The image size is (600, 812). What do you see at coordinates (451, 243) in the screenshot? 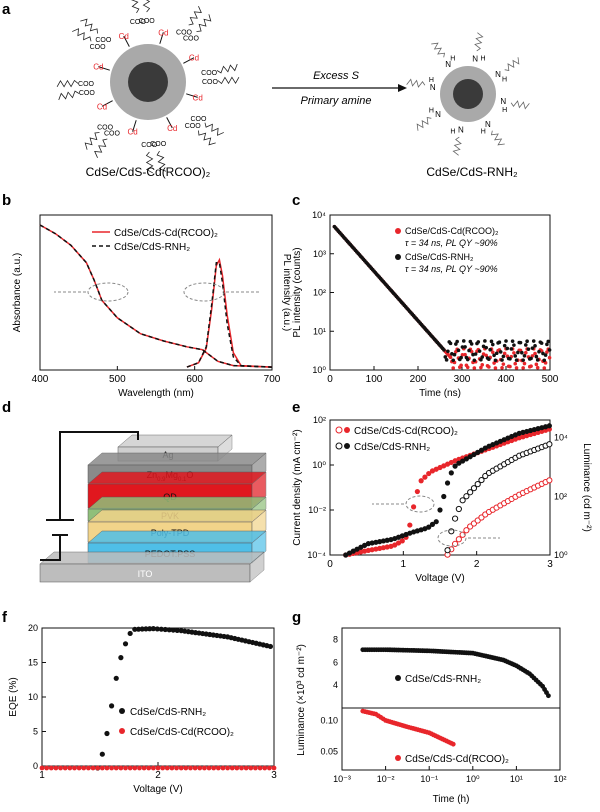
I see `legend-tau: τ = 34 ns, PL QY ~90%` at bounding box center [451, 243].